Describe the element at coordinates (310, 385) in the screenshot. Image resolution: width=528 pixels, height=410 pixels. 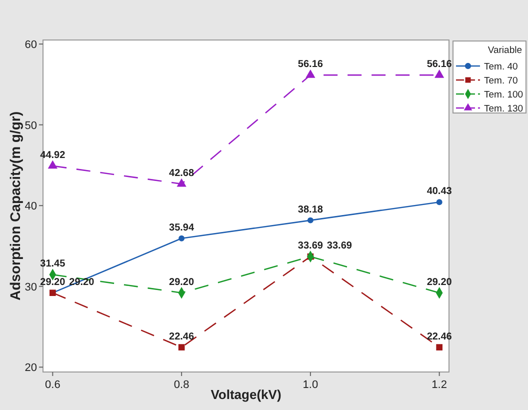
I see `x-tick-label: 1.0` at that location.